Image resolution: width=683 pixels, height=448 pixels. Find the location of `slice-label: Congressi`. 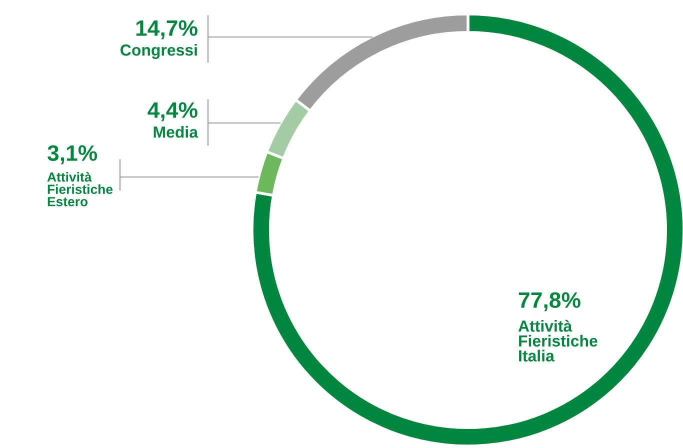

slice-label: Congressi is located at coordinates (158, 51).